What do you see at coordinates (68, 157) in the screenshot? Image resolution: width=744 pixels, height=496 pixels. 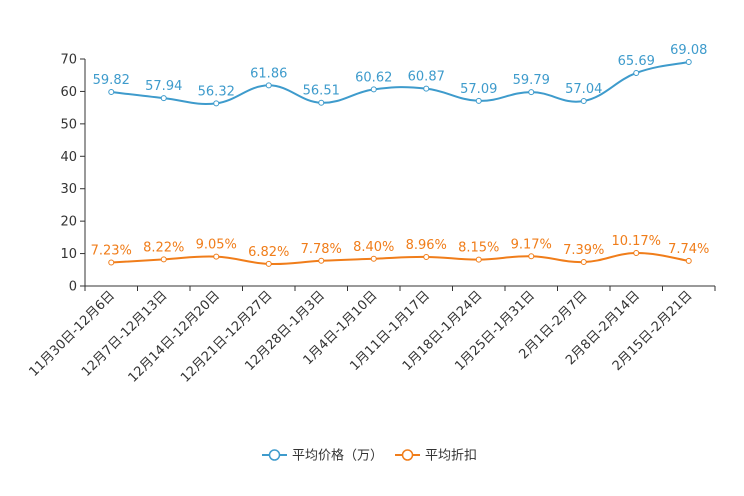 I see `y-tick-label: 40` at bounding box center [68, 157].